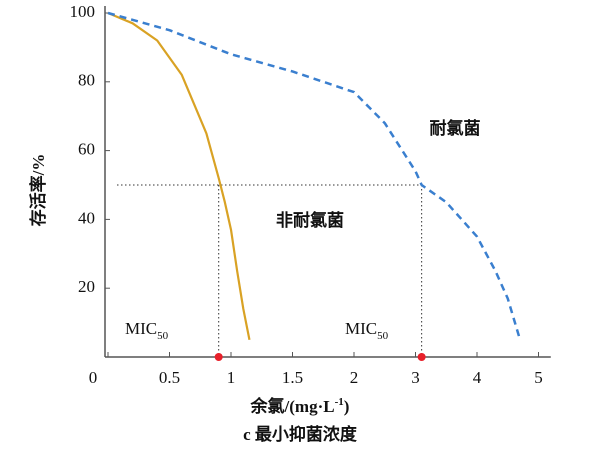 The width and height of the screenshot is (600, 461). I want to click on series-label: 非耐氯菌, so click(310, 220).